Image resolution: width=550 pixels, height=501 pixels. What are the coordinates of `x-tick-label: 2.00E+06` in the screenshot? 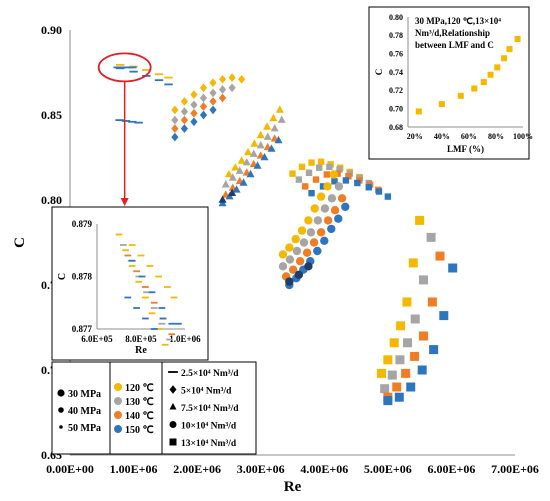 It's located at (197, 469).